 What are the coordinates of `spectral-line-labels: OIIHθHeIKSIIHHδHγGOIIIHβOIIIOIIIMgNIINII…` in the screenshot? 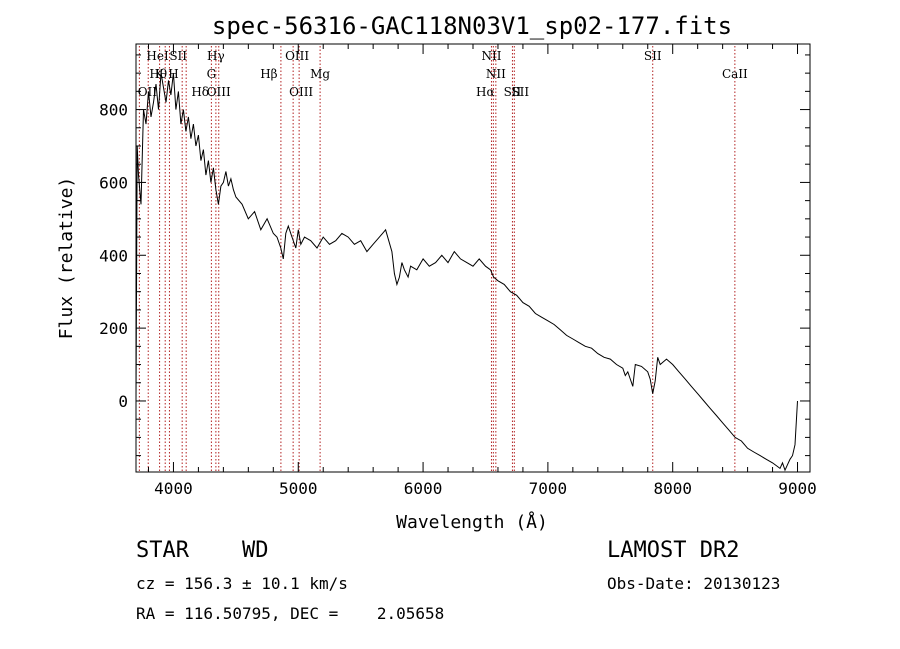 It's located at (443, 74).